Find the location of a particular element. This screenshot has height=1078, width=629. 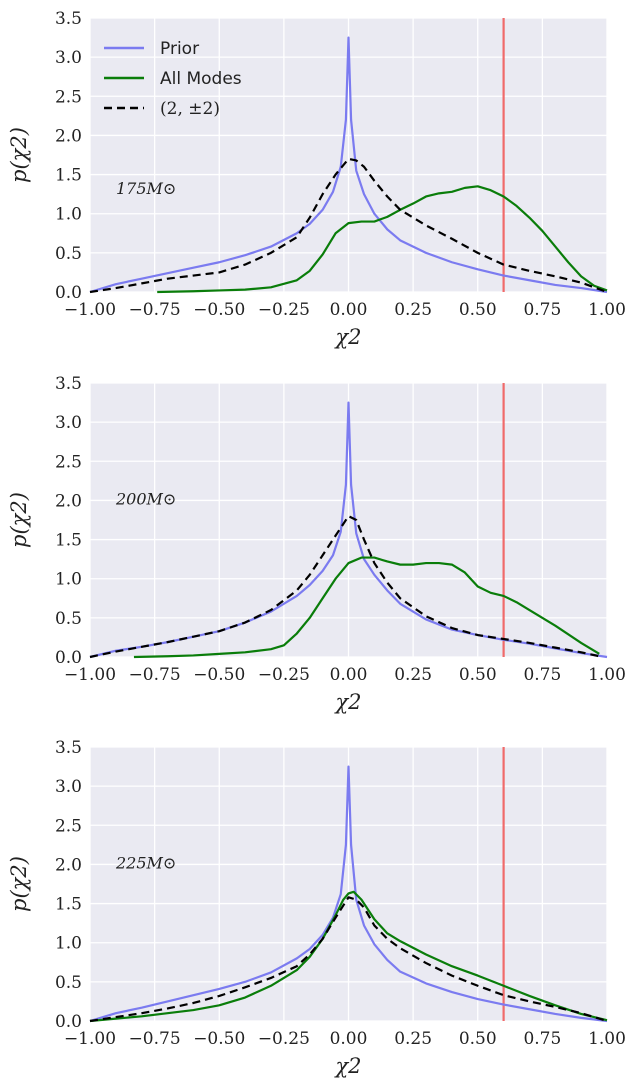

mass-annotation: 225M⊙ is located at coordinates (145, 862).